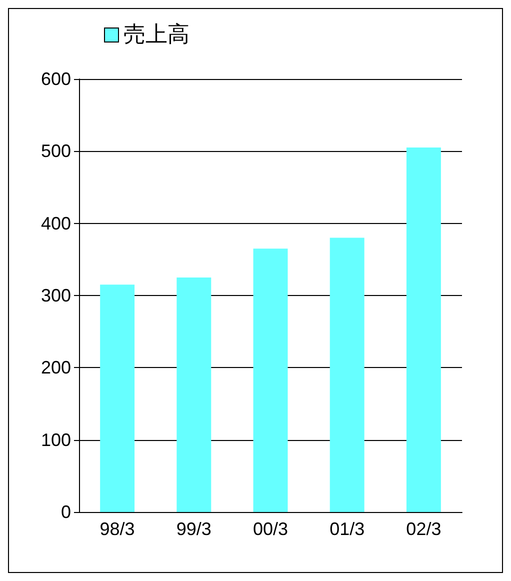 The height and width of the screenshot is (581, 511). What do you see at coordinates (65, 512) in the screenshot?
I see `y-tick-label: 0` at bounding box center [65, 512].